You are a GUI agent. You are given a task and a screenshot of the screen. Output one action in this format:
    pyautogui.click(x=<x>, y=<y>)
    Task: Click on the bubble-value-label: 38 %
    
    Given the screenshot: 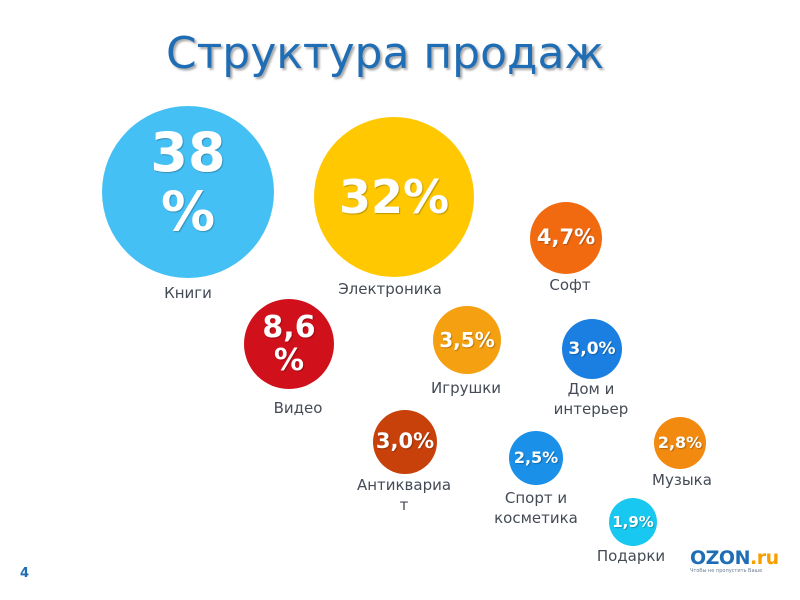 What is the action you would take?
    pyautogui.click(x=188, y=181)
    